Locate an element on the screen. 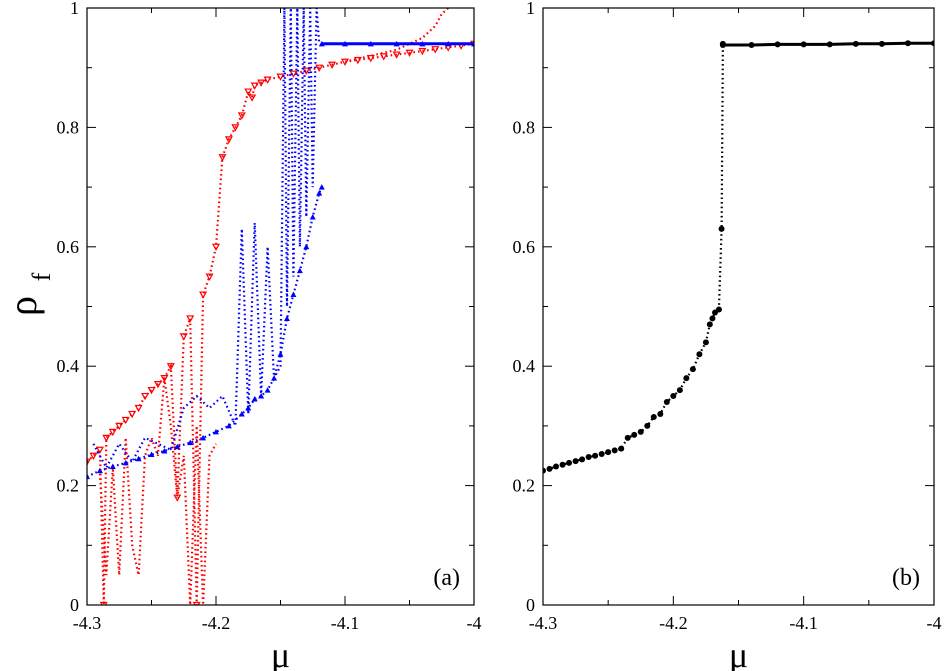 This screenshot has height=671, width=946. panel-label: (b) is located at coordinates (906, 578).